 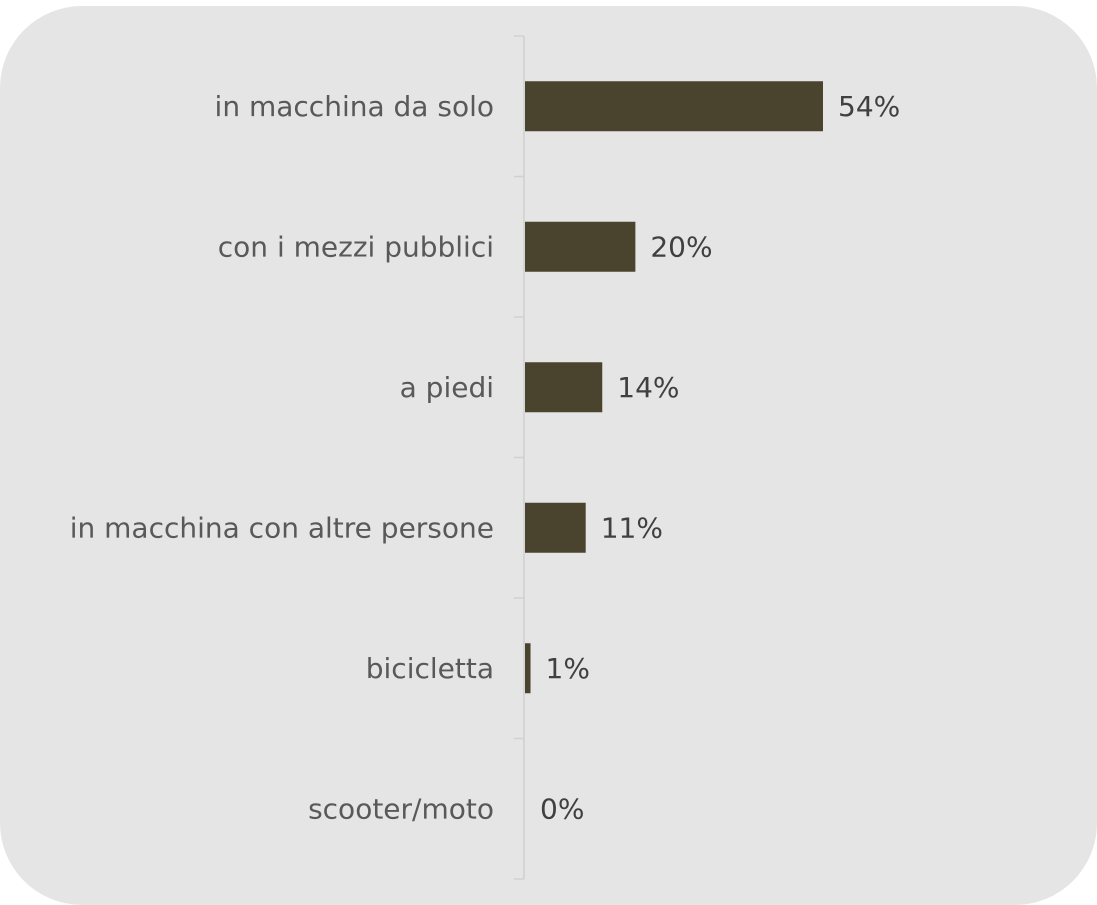 I want to click on category-label: in macchina con altre persone, so click(x=282, y=527).